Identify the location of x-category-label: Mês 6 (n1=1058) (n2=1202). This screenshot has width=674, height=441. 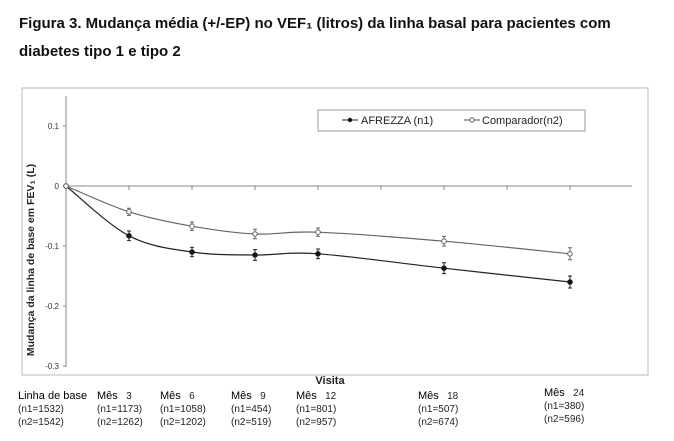
(183, 409).